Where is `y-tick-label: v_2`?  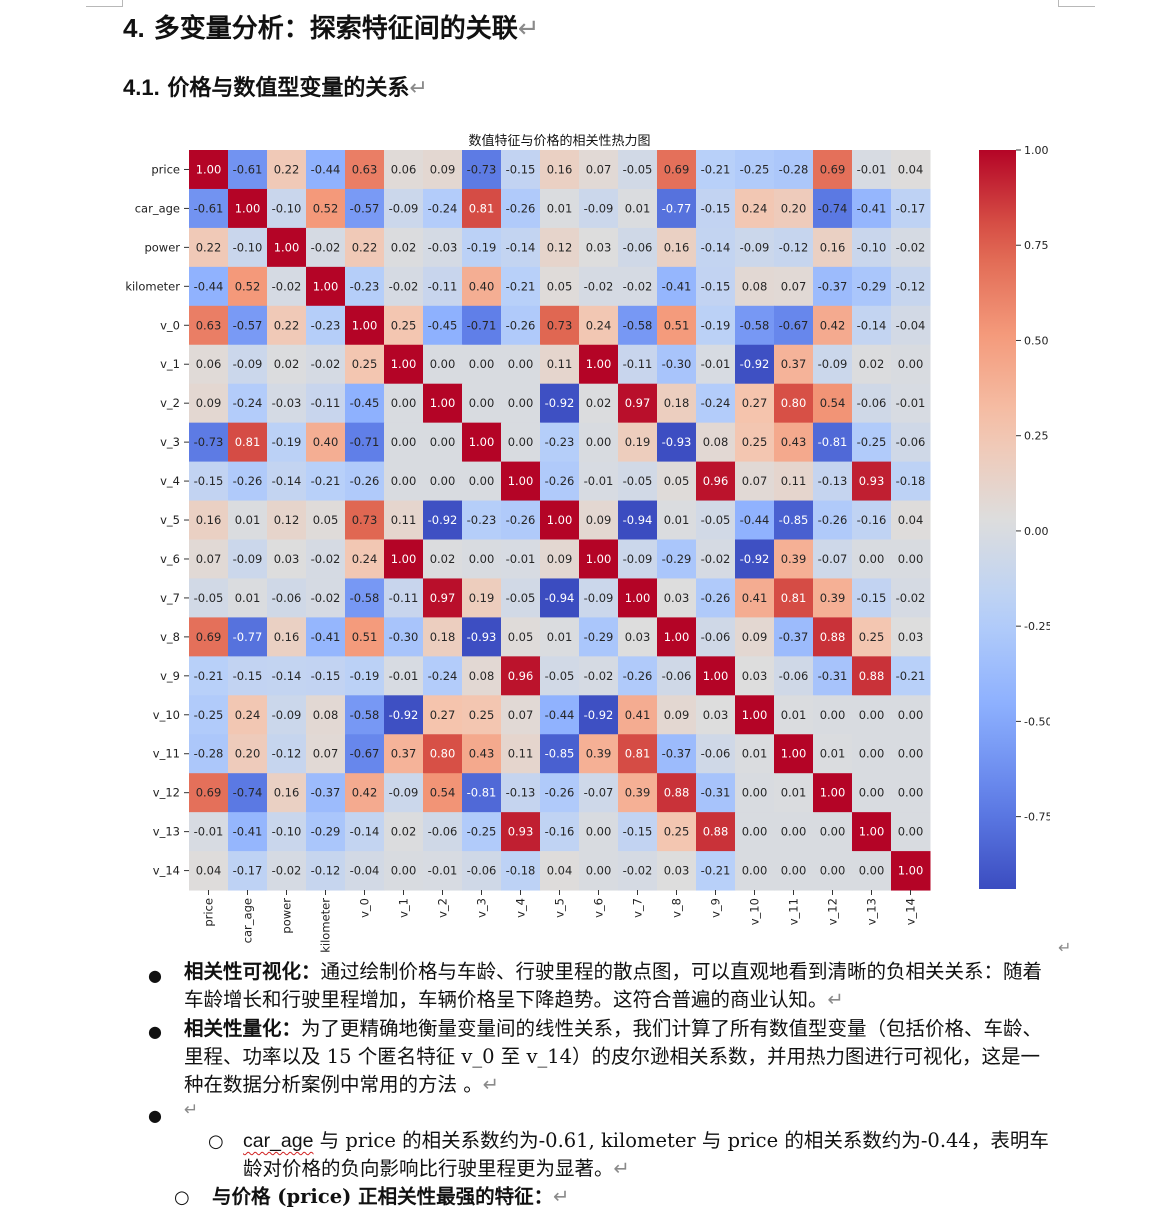 y-tick-label: v_2 is located at coordinates (170, 403).